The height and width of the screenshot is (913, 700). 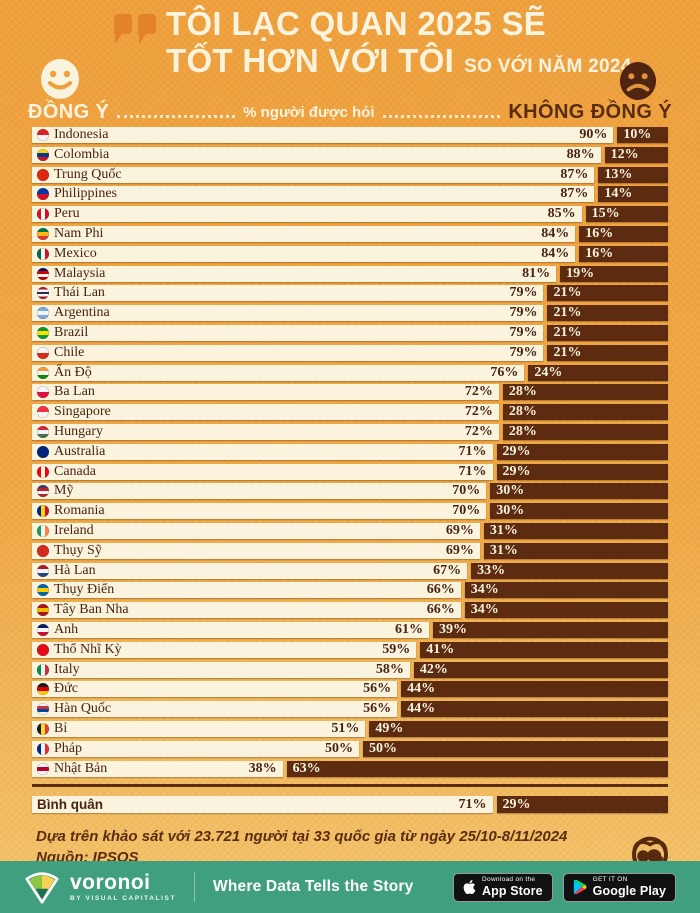 What do you see at coordinates (350, 728) in the screenshot?
I see `country-row: Bỉ 51% 49%` at bounding box center [350, 728].